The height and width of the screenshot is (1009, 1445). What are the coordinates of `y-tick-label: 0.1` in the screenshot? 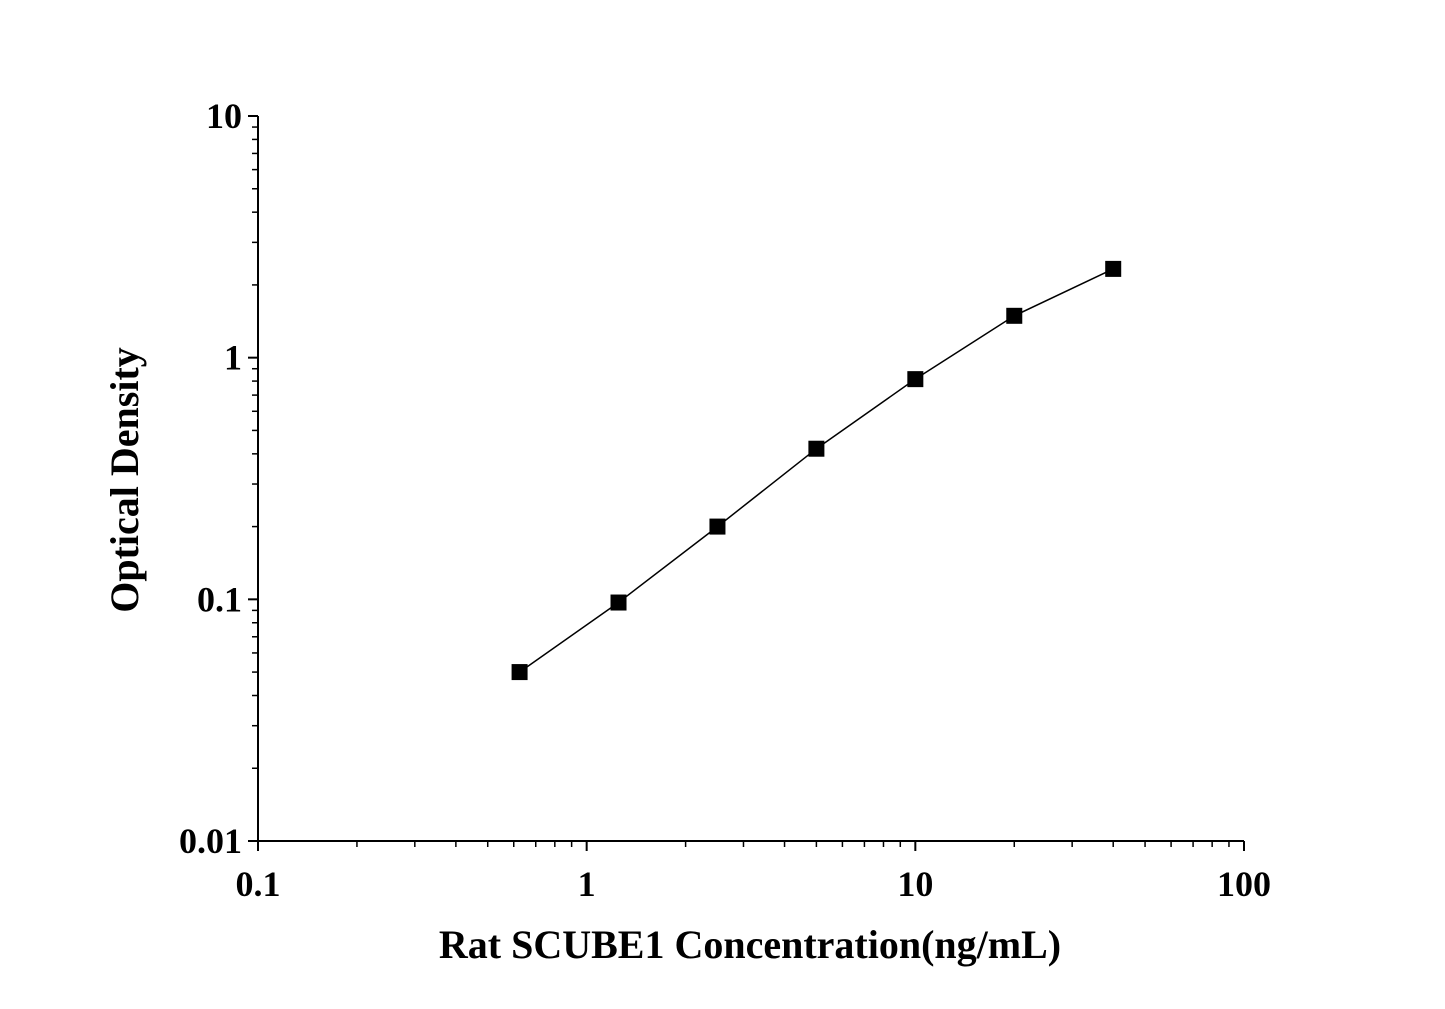 It's located at (219, 599).